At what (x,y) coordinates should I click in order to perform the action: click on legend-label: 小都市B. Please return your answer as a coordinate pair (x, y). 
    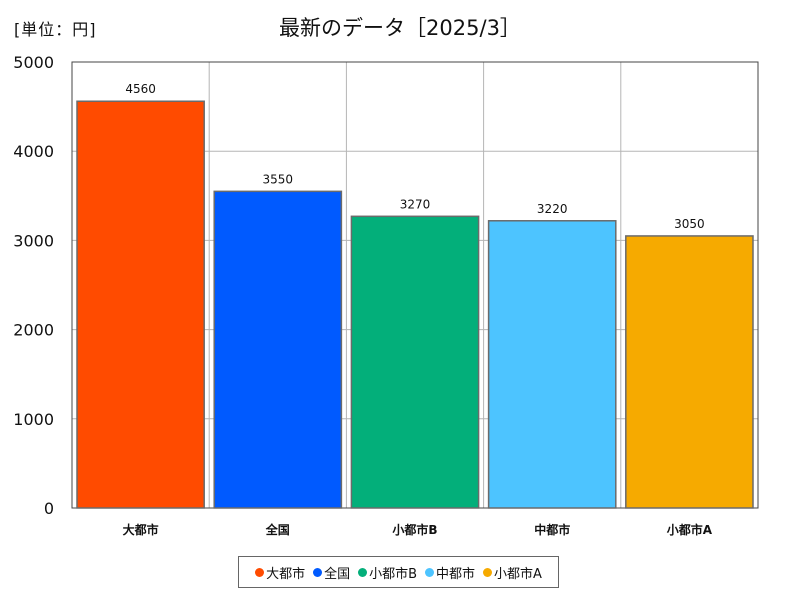
    Looking at the image, I should click on (393, 574).